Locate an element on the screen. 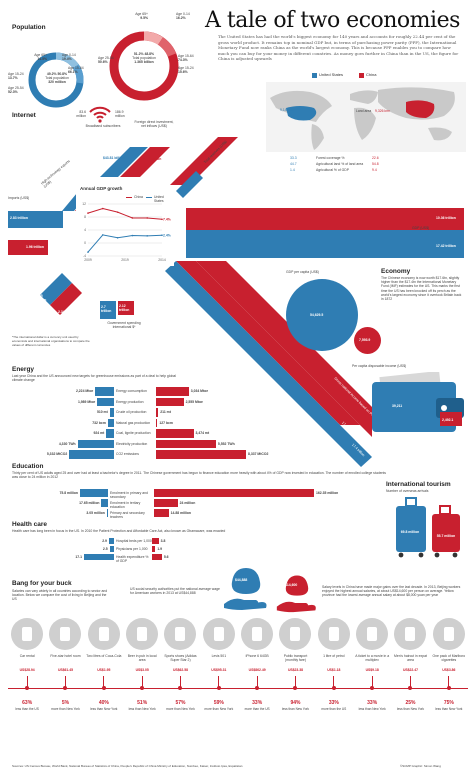 The image size is (474, 774). gdp-us-band is located at coordinates (325, 244).